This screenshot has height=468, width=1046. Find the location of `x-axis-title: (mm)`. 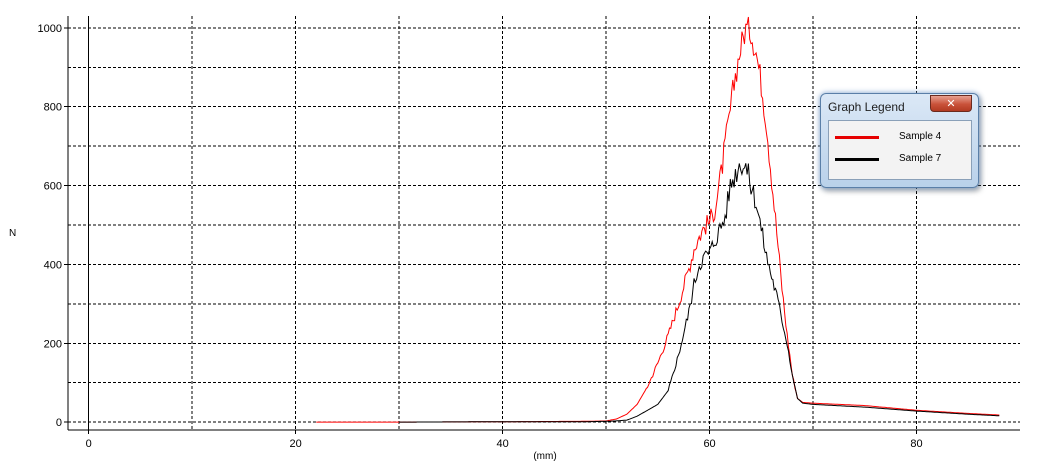

x-axis-title: (mm) is located at coordinates (544, 456).